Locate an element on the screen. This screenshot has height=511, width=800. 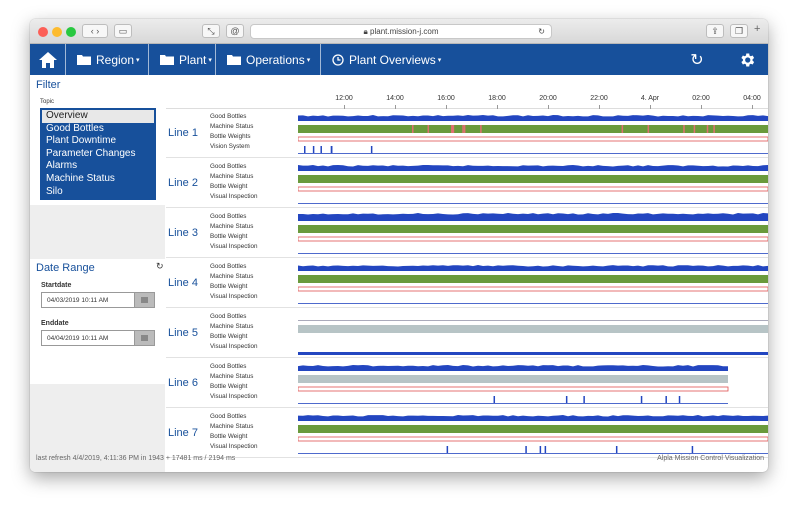
metric-label: Vision System is located at coordinates (230, 146).